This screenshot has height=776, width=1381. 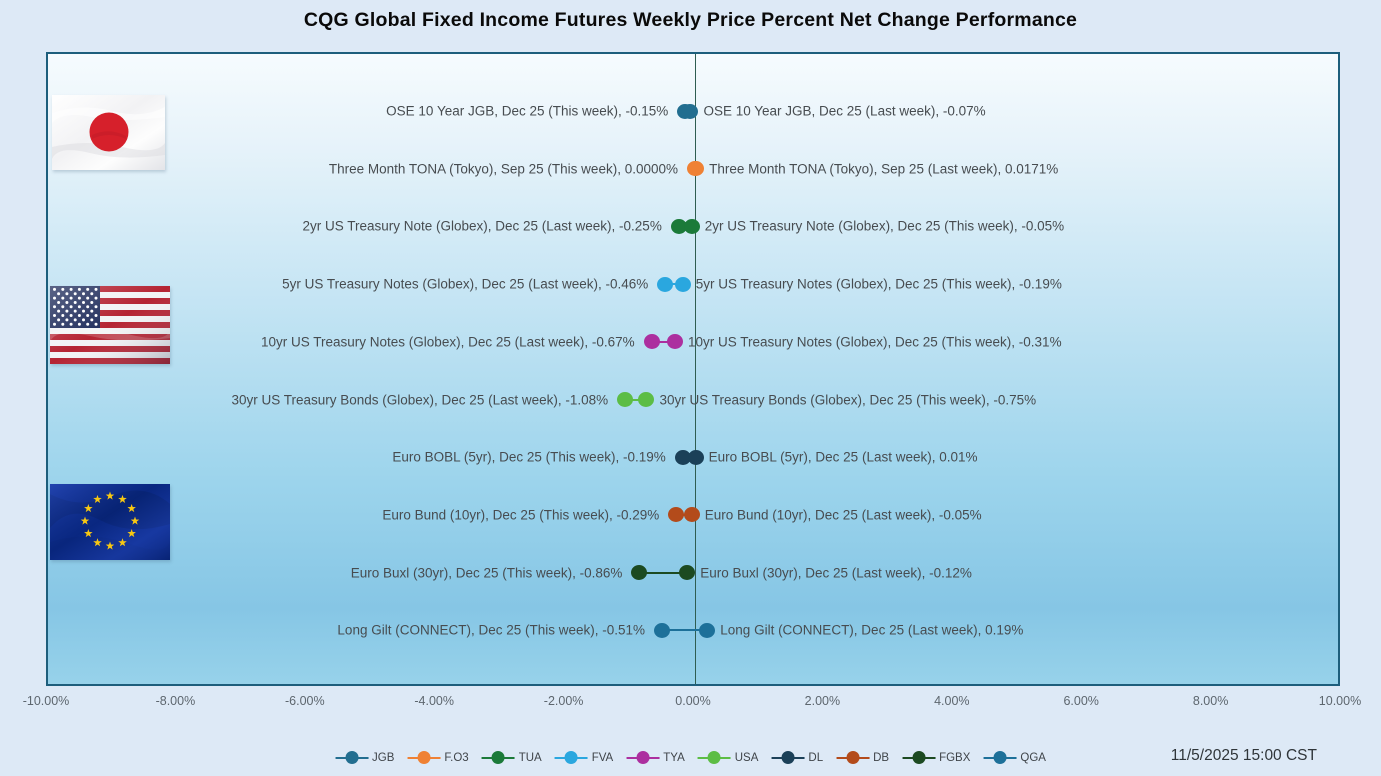 I want to click on x-tick-label: -4.00%, so click(x=434, y=701).